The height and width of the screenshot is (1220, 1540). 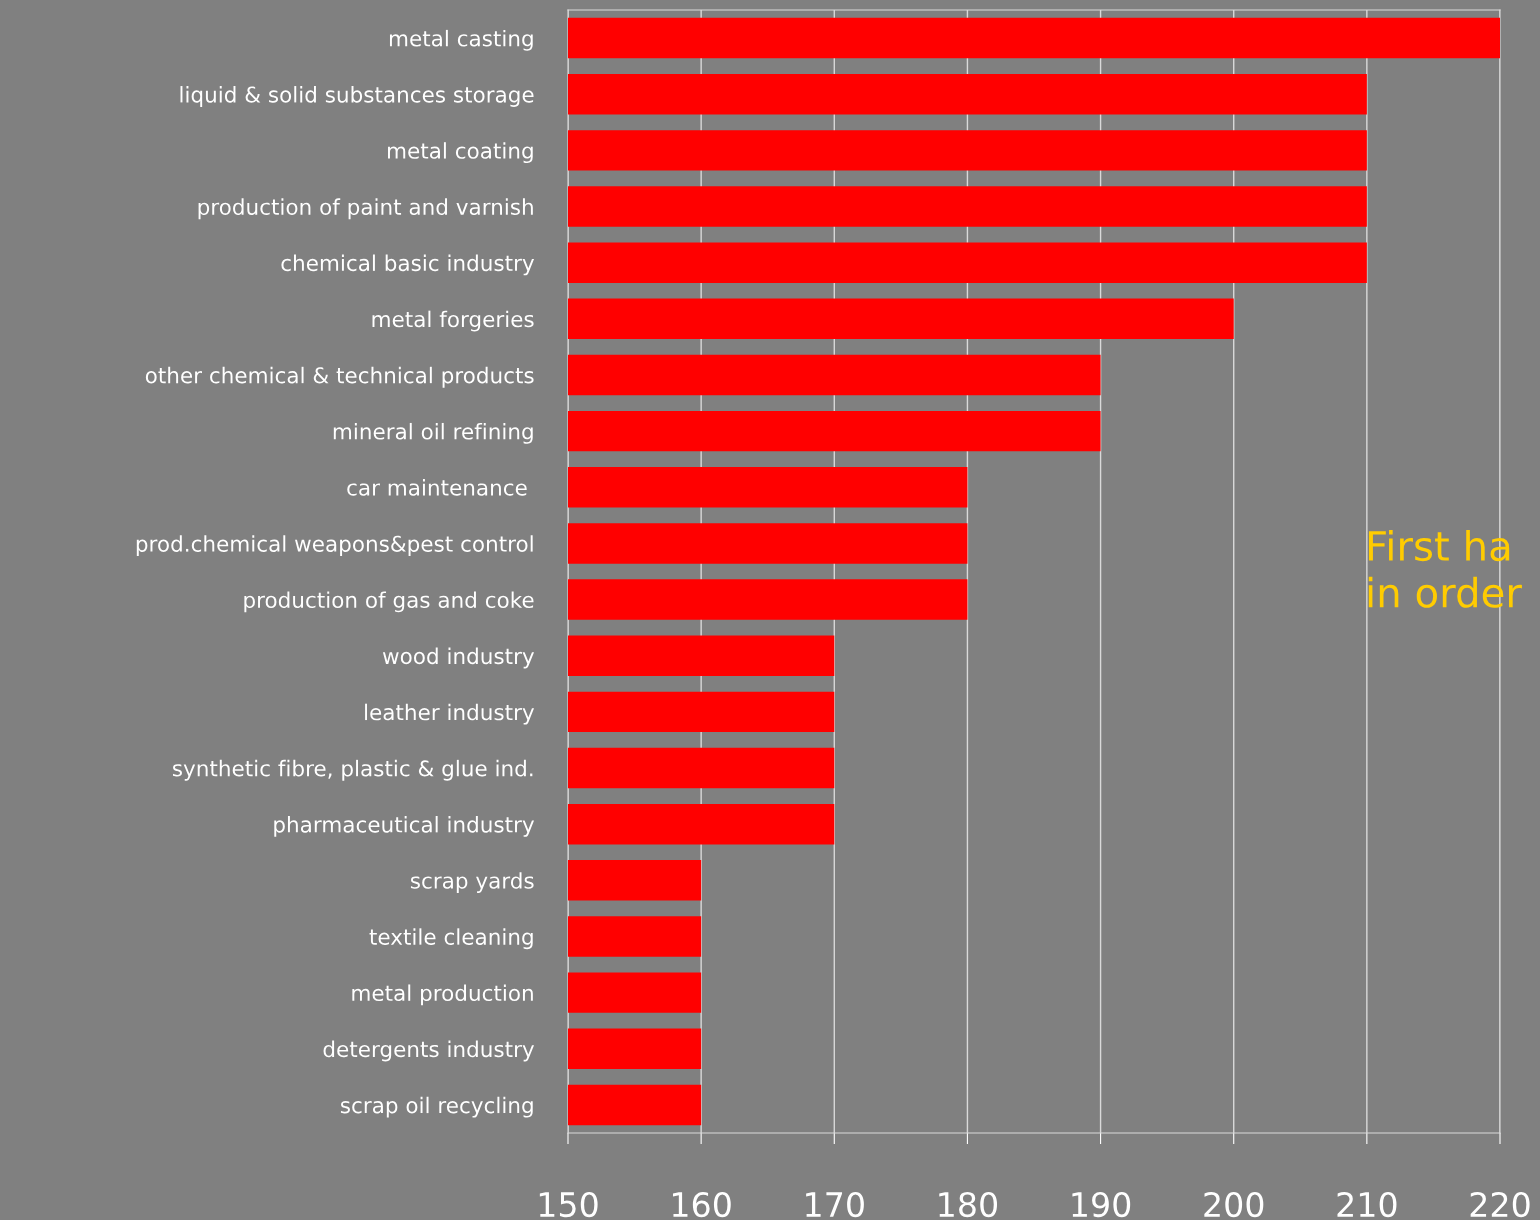 What do you see at coordinates (460, 153) in the screenshot?
I see `y-tick-label: metal coating` at bounding box center [460, 153].